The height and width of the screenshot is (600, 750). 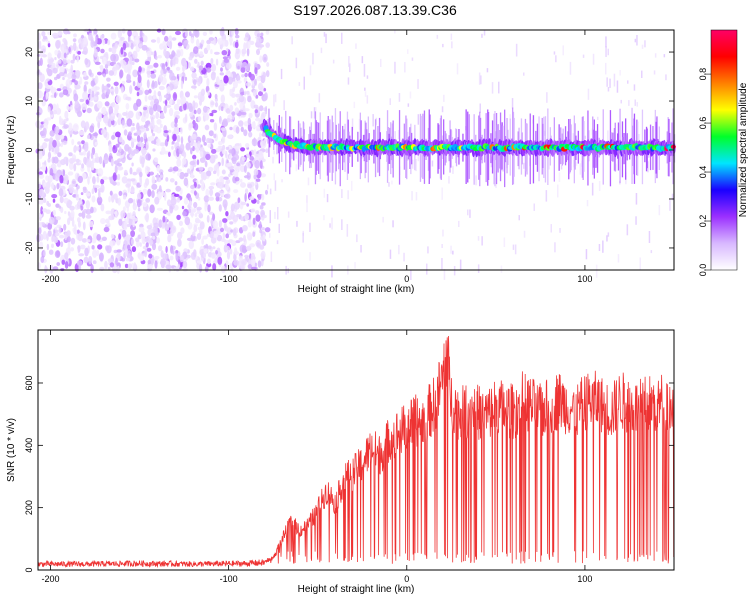 I want to click on y-tick-label: -20, so click(x=29, y=247).